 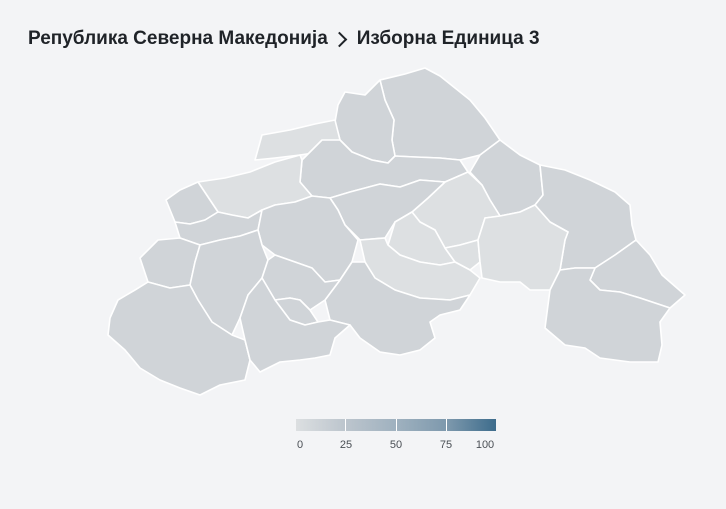 What do you see at coordinates (485, 445) in the screenshot?
I see `legend-tick-label: 100` at bounding box center [485, 445].